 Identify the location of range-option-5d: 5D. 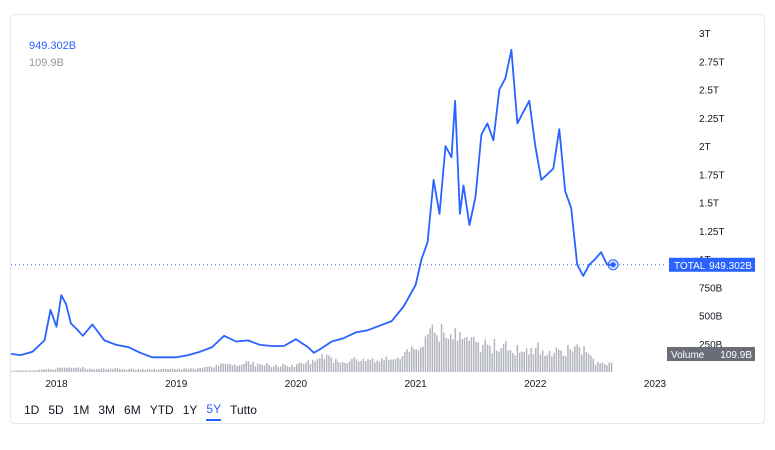
(55, 411).